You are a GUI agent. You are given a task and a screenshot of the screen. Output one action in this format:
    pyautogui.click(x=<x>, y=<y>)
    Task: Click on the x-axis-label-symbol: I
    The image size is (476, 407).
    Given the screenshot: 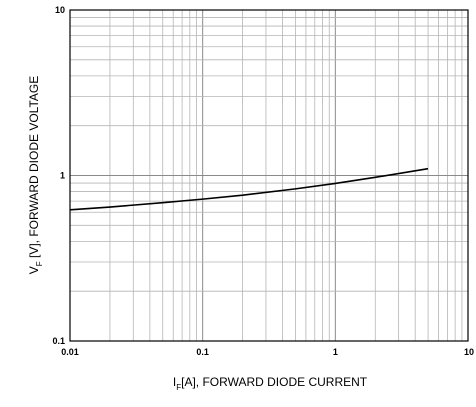 What is the action you would take?
    pyautogui.click(x=174, y=382)
    